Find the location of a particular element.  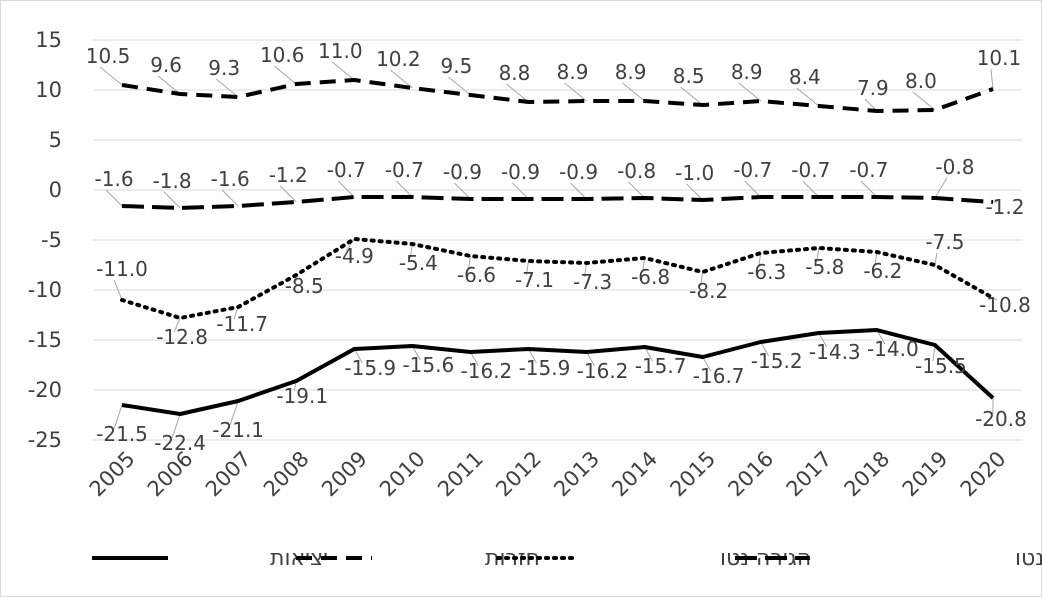

data-label: 10.1 is located at coordinates (999, 58).